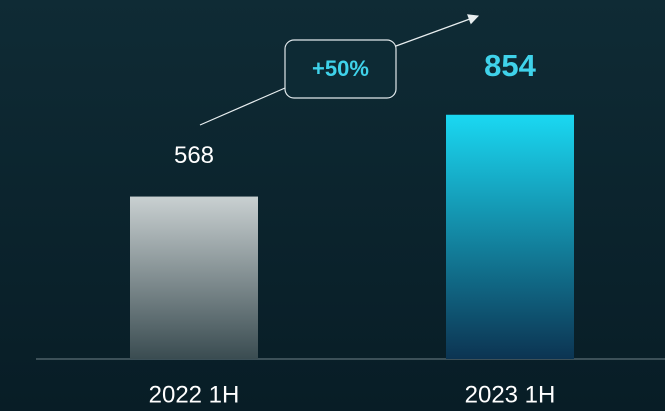 The height and width of the screenshot is (411, 665). Describe the element at coordinates (194, 155) in the screenshot. I see `value-label: 568` at that location.